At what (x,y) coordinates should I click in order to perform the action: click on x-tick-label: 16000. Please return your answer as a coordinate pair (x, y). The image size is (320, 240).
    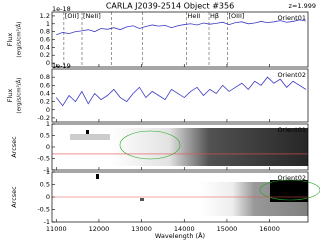
    Looking at the image, I should click on (269, 229).